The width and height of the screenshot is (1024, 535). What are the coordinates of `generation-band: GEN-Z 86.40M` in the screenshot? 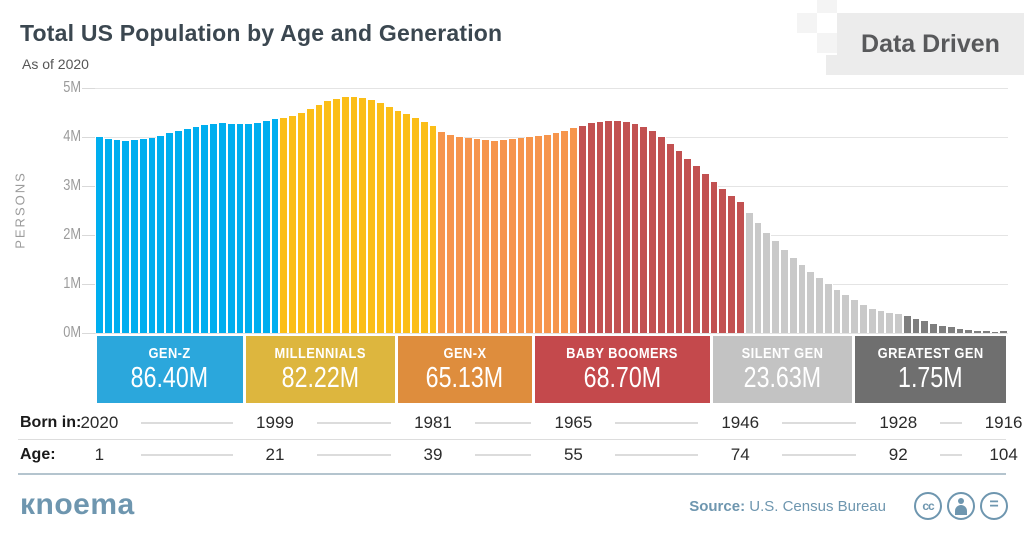 It's located at (169, 369).